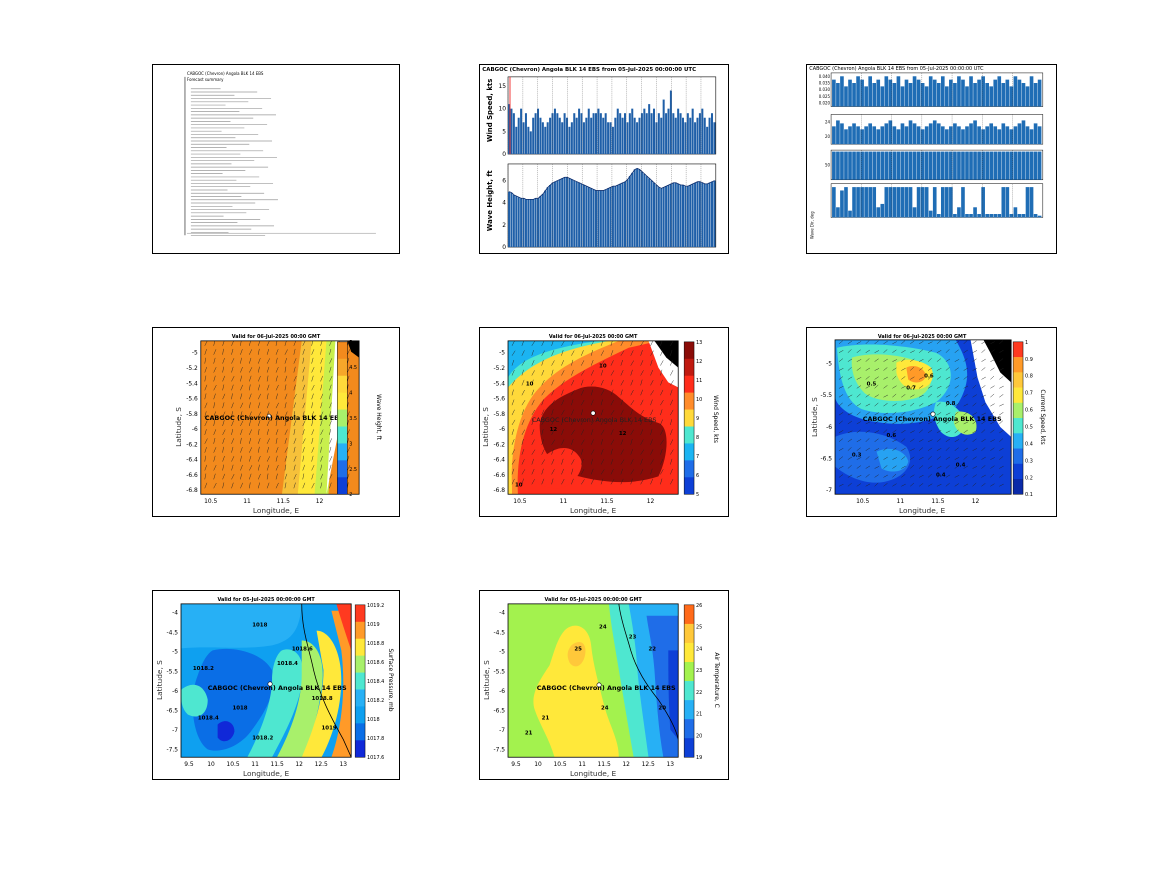  Describe the element at coordinates (172, 632) in the screenshot. I see `y-tick-label: -4.5` at that location.